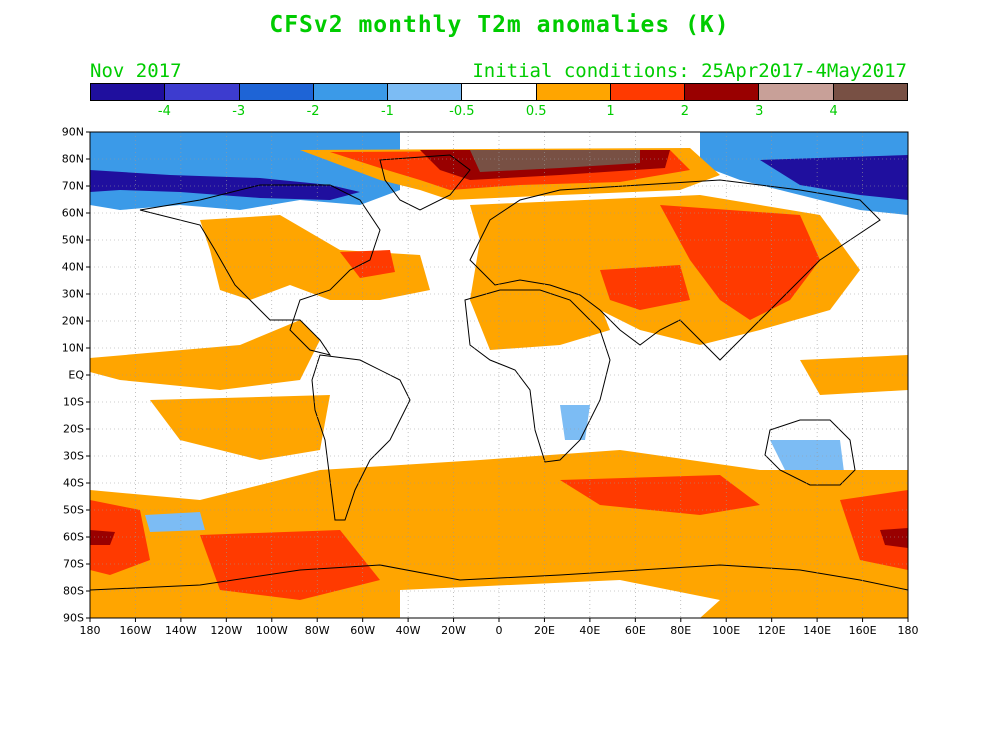  Describe the element at coordinates (72, 186) in the screenshot. I see `latitude-label: 70N` at that location.